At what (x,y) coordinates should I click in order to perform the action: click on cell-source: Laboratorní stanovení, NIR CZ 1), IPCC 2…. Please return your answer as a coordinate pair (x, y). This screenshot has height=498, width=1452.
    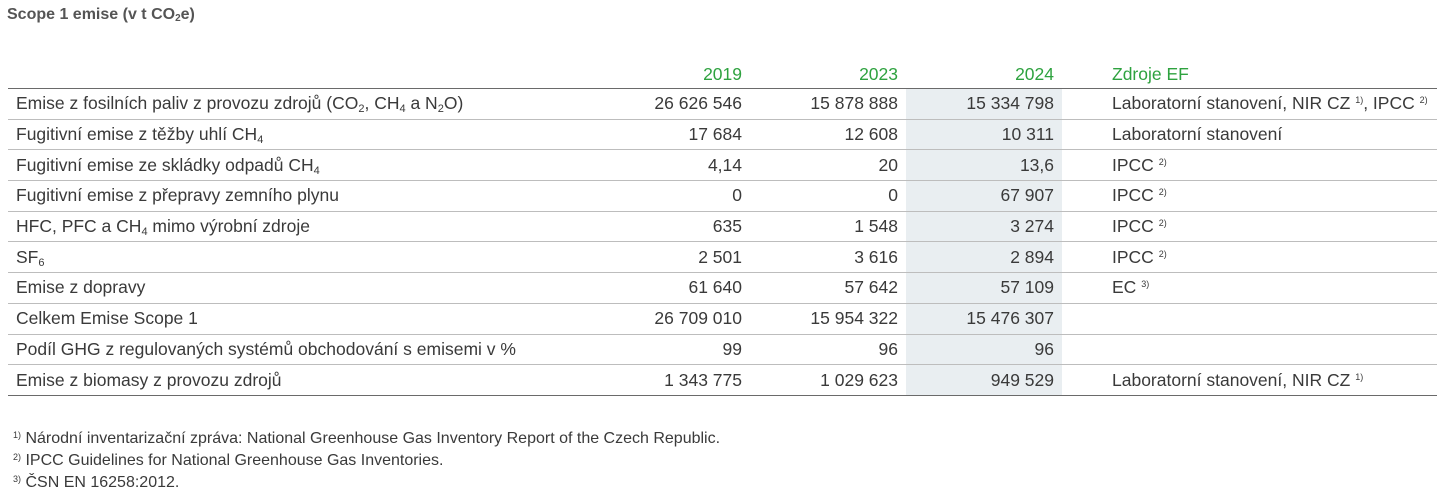
    Looking at the image, I should click on (1249, 104).